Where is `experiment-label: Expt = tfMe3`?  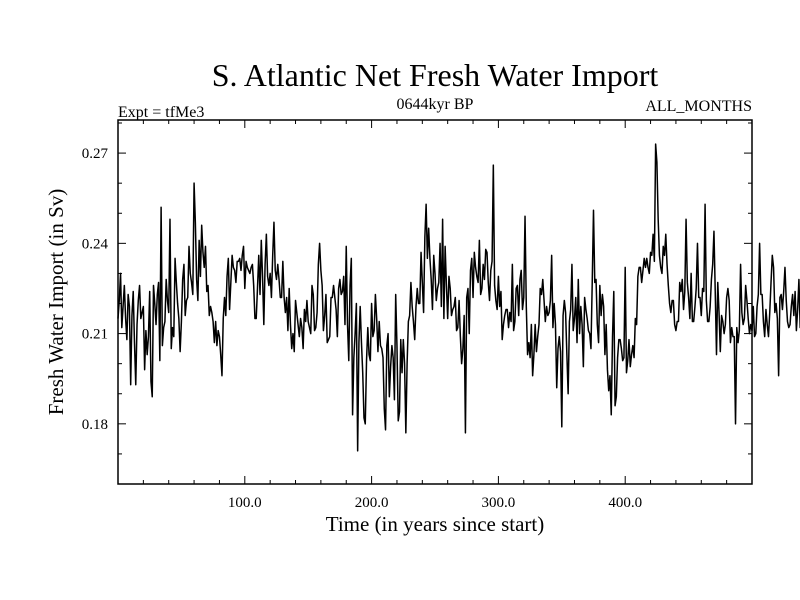
experiment-label: Expt = tfMe3 is located at coordinates (161, 112).